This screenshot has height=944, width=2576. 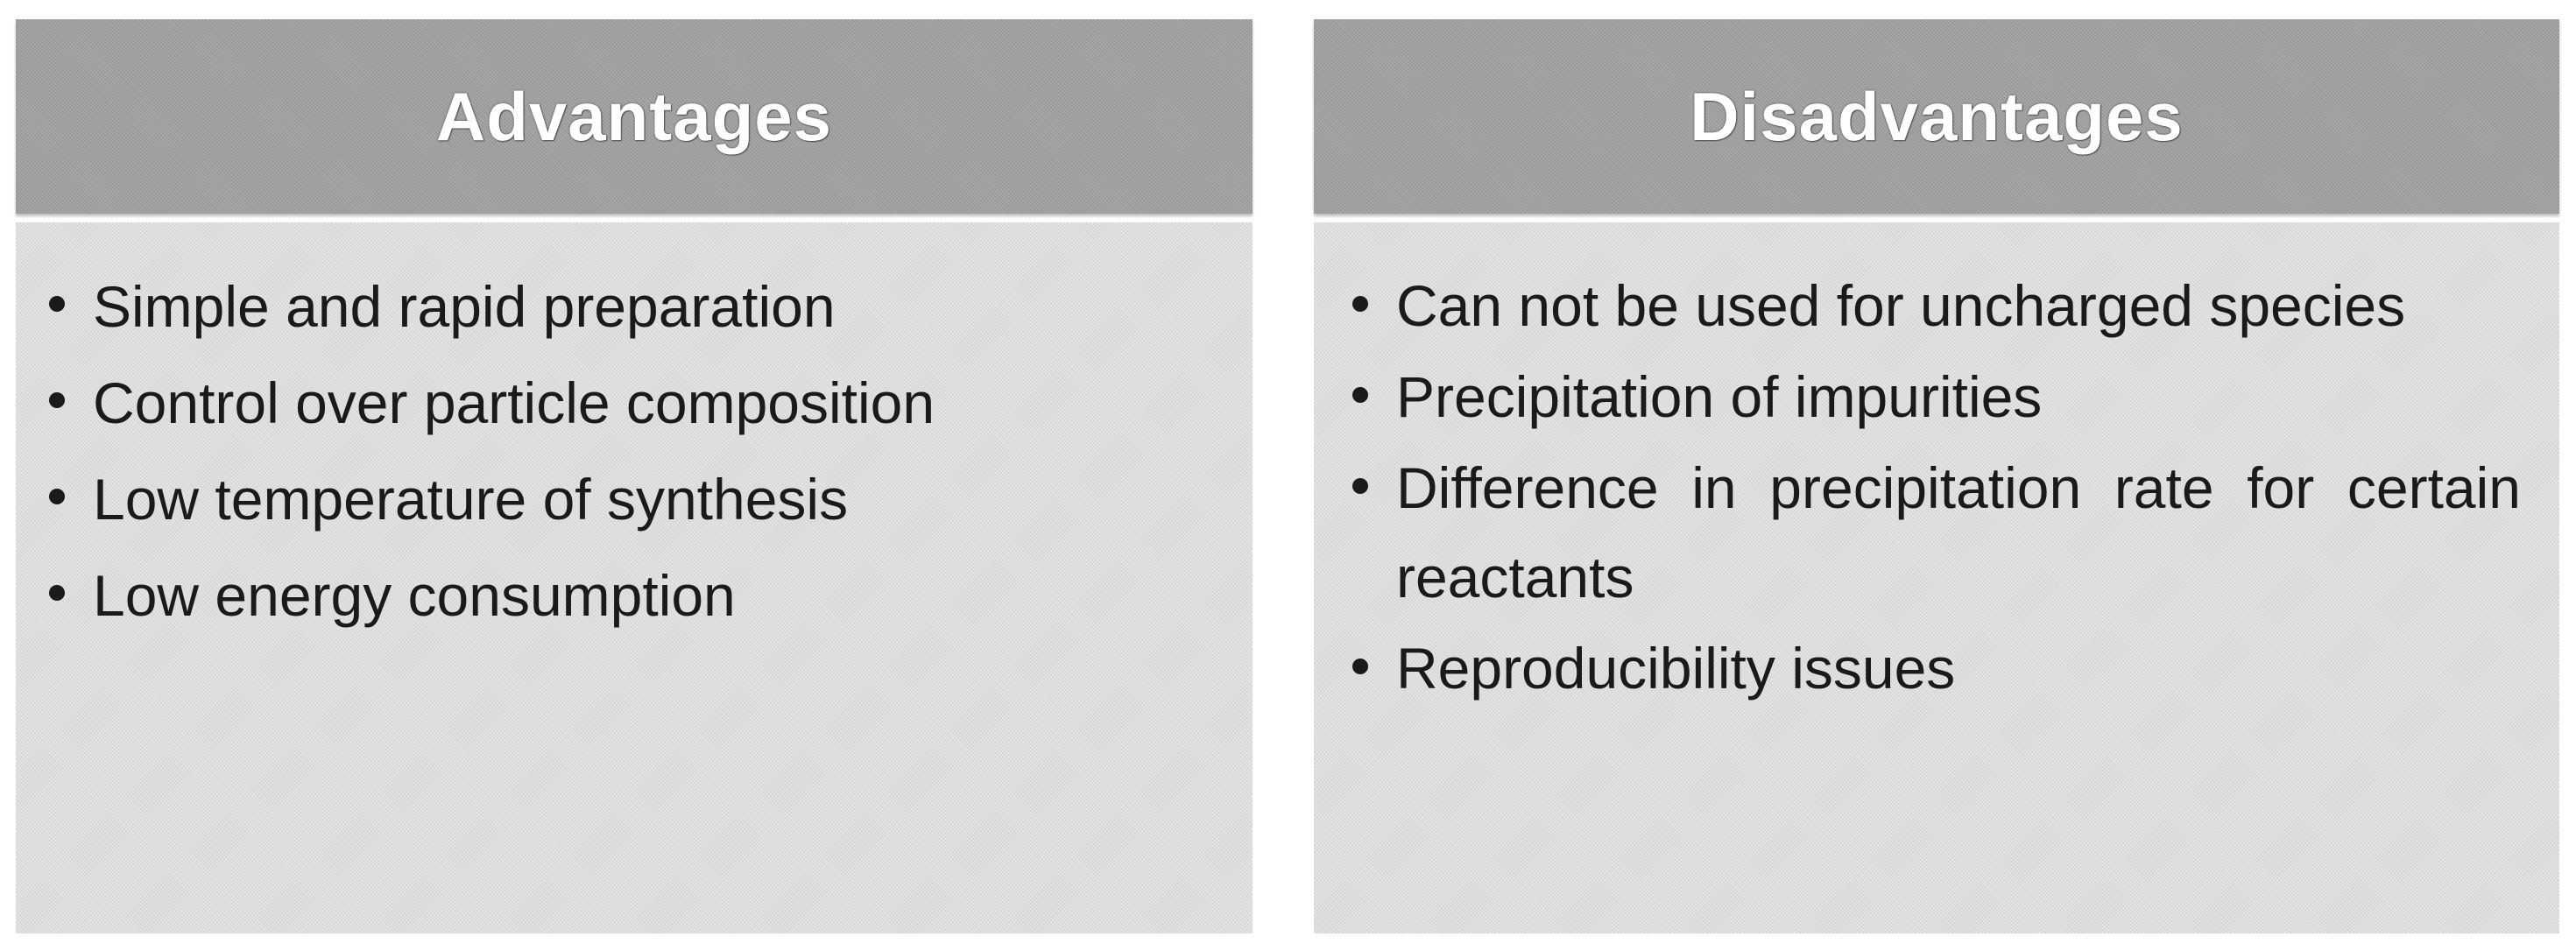 I want to click on advantage-item: Low energy consumption, so click(x=633, y=595).